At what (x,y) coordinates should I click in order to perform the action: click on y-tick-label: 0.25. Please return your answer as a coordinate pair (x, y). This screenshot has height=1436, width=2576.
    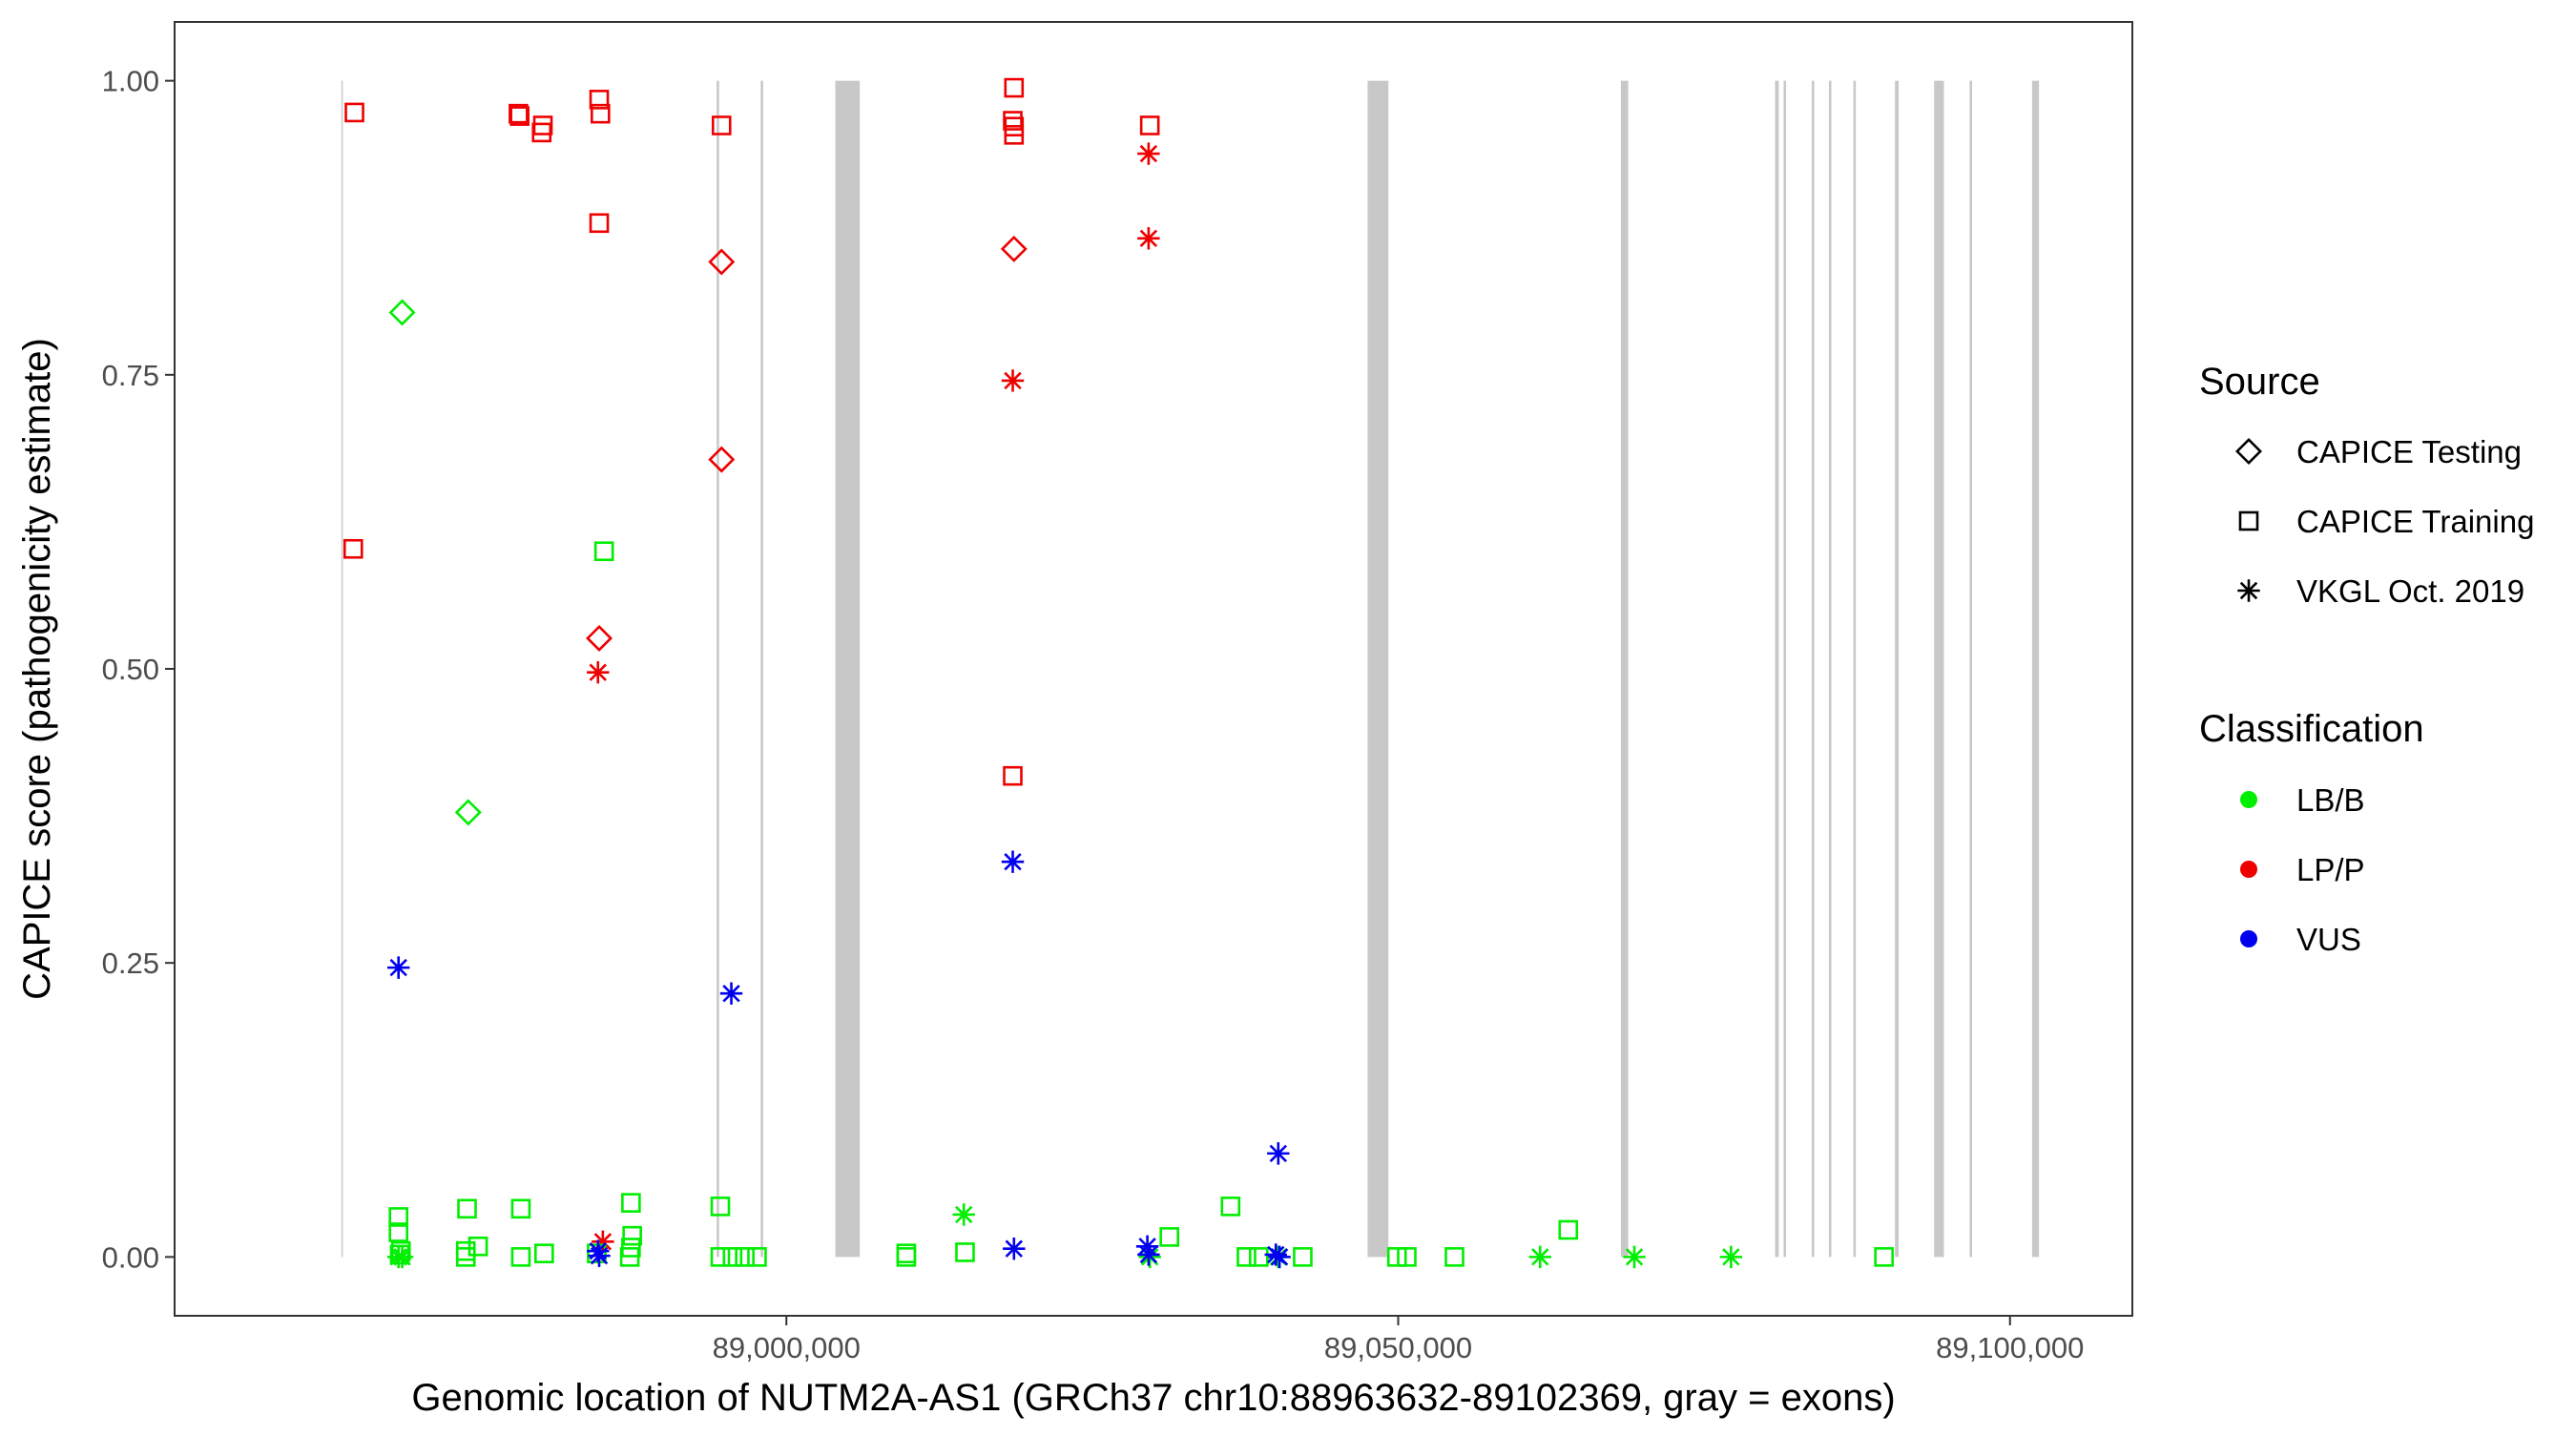
    Looking at the image, I should click on (130, 963).